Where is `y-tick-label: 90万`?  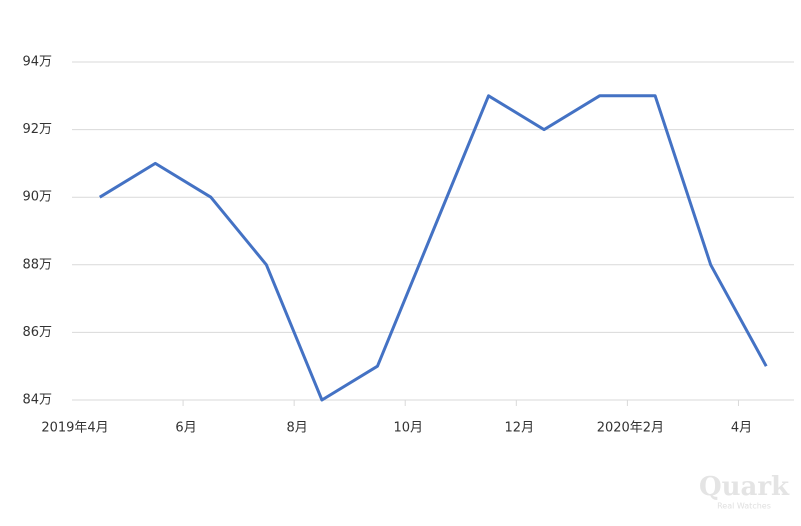
y-tick-label: 90万 is located at coordinates (37, 197).